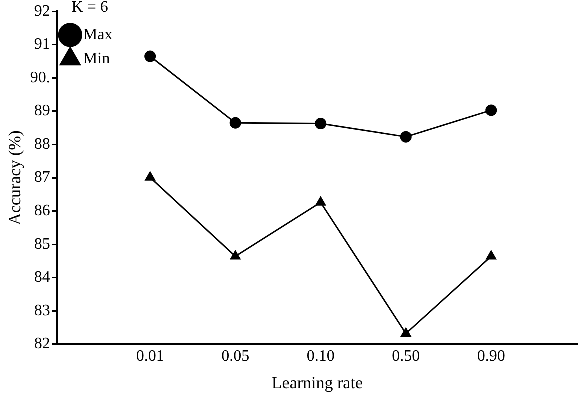 This screenshot has height=402, width=584. I want to click on y-tick-label: 84, so click(42, 277).